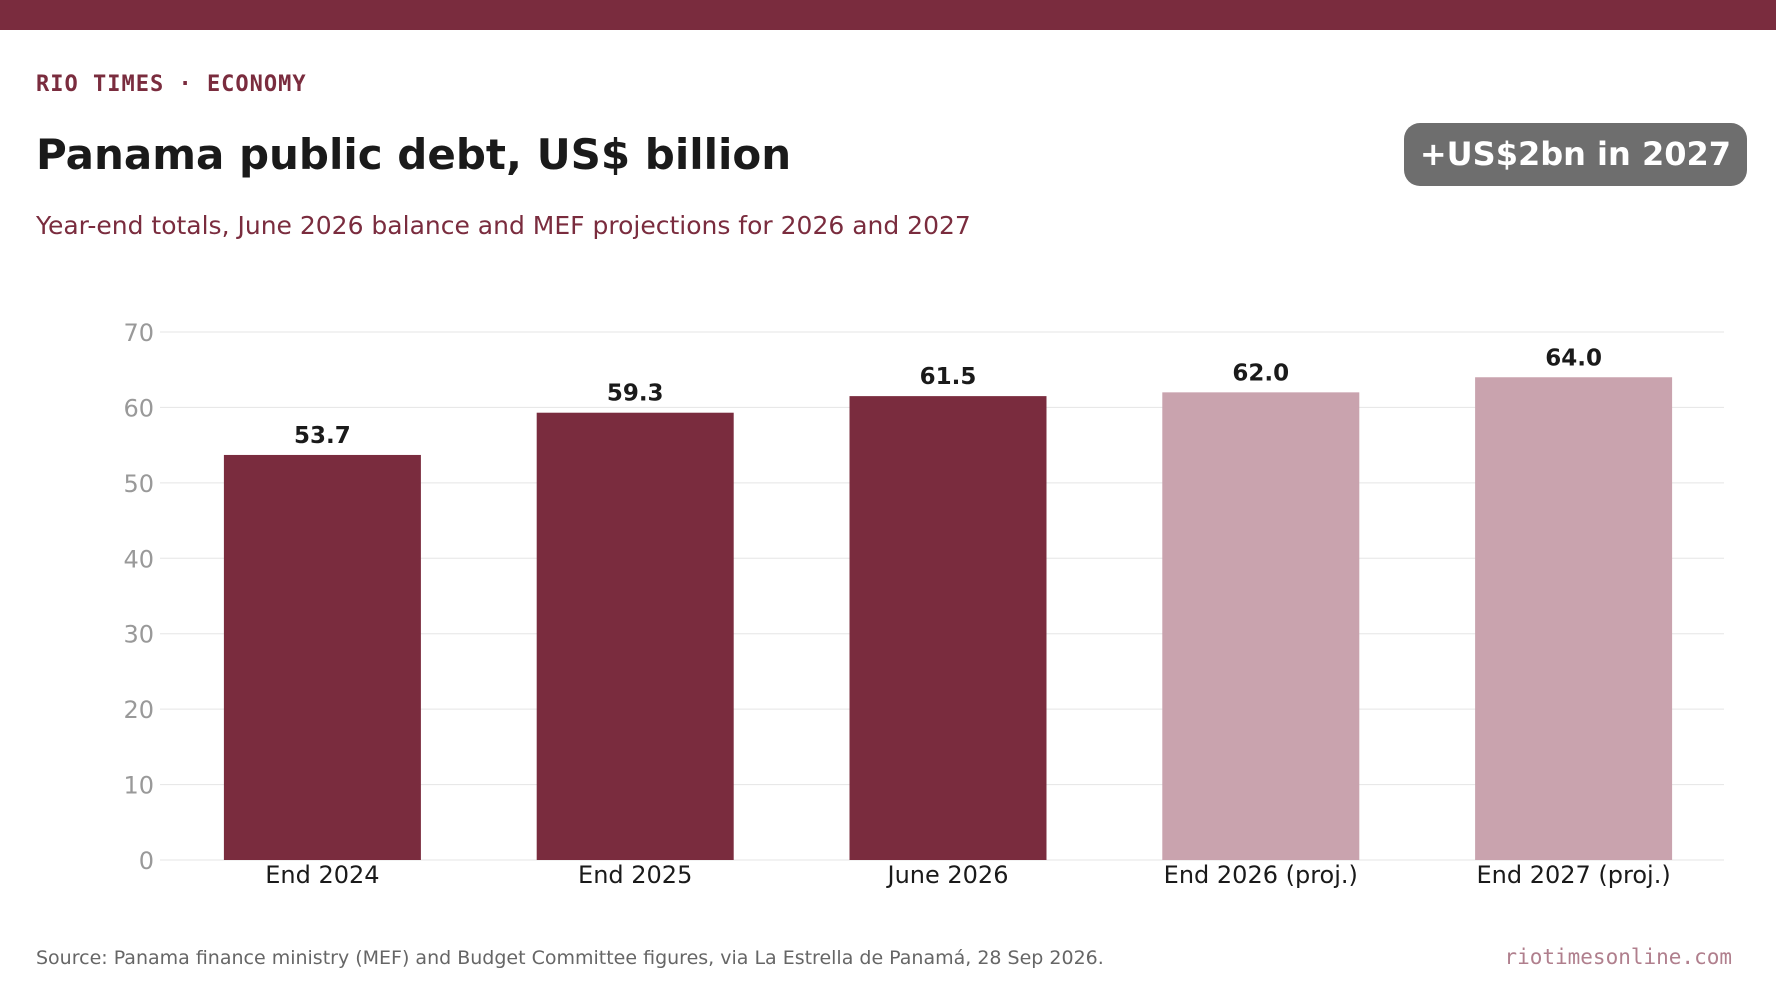  Describe the element at coordinates (138, 710) in the screenshot. I see `y-tick-label: 20` at that location.